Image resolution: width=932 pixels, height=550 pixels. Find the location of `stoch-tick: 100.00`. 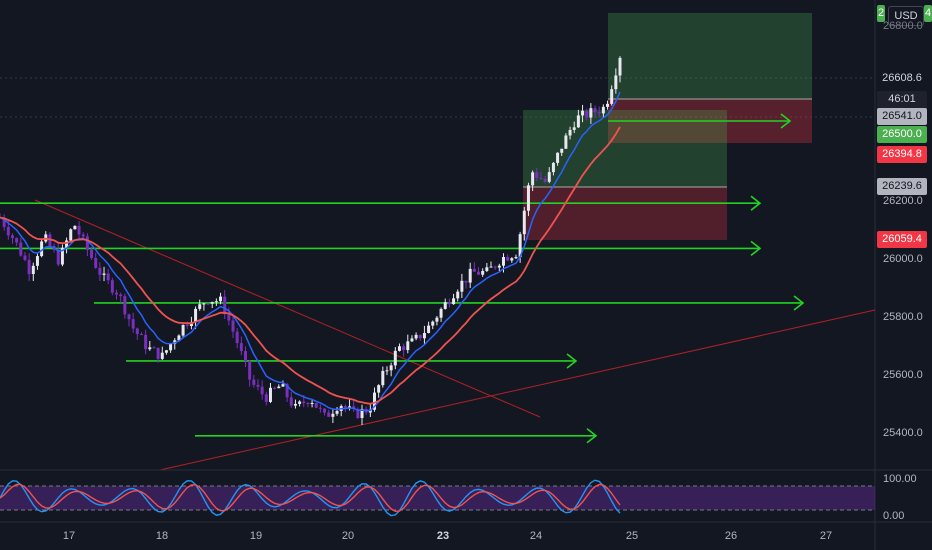

stoch-tick: 100.00 is located at coordinates (900, 479).